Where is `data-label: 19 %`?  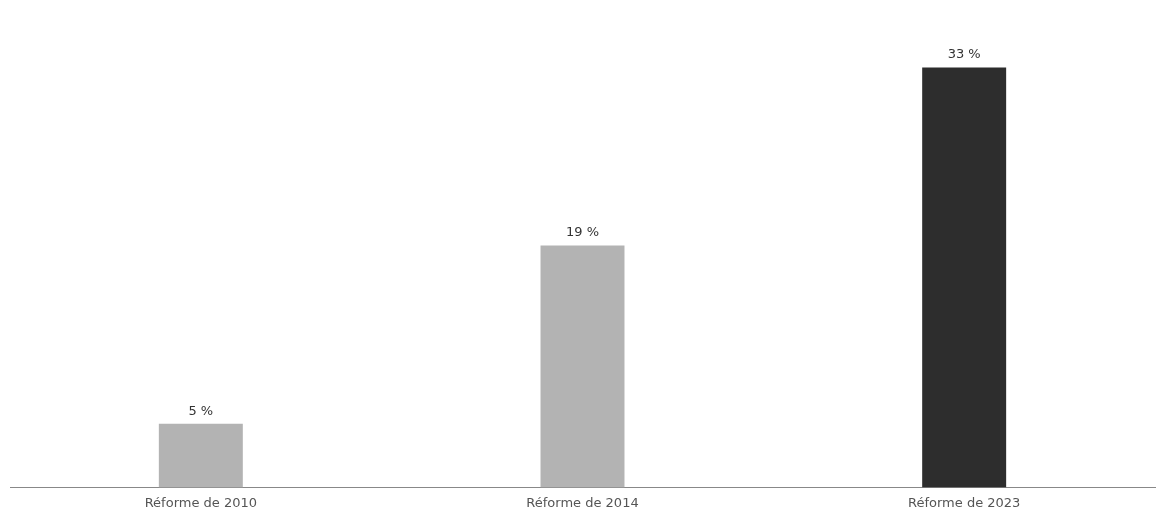 data-label: 19 % is located at coordinates (582, 232).